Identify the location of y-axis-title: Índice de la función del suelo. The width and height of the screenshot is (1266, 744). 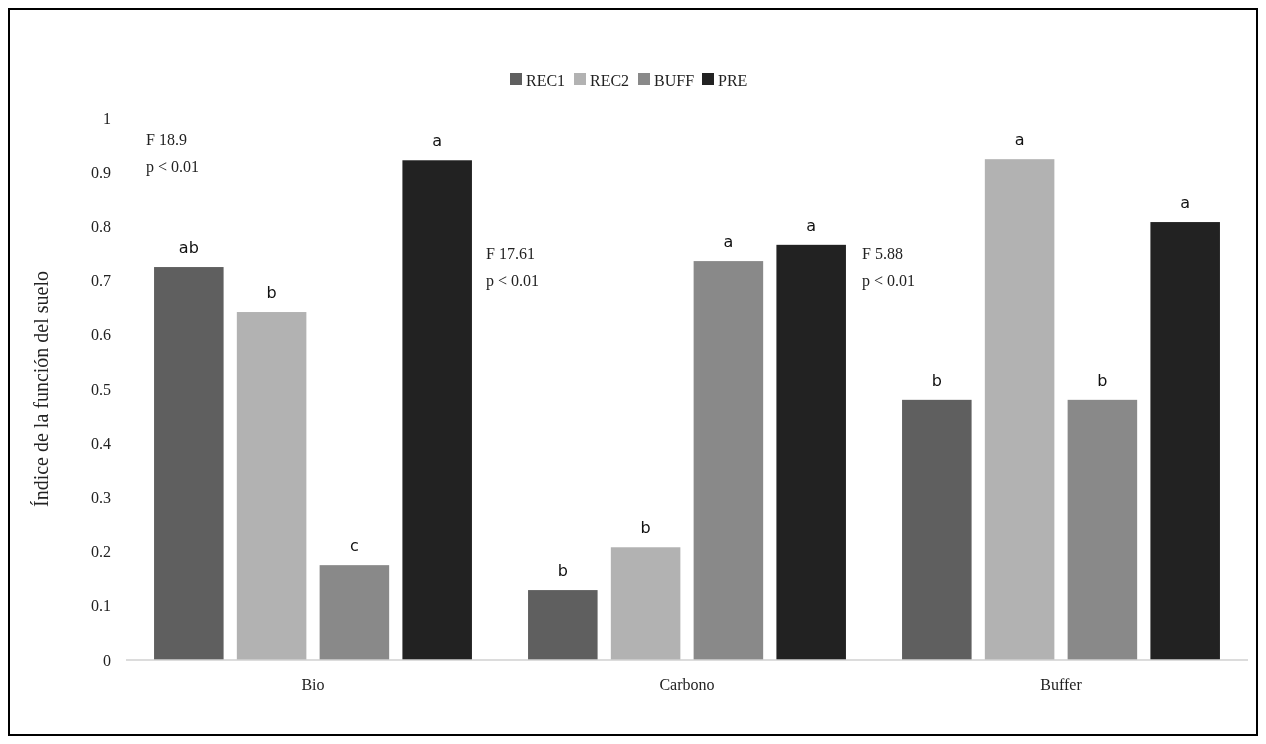
(41, 389).